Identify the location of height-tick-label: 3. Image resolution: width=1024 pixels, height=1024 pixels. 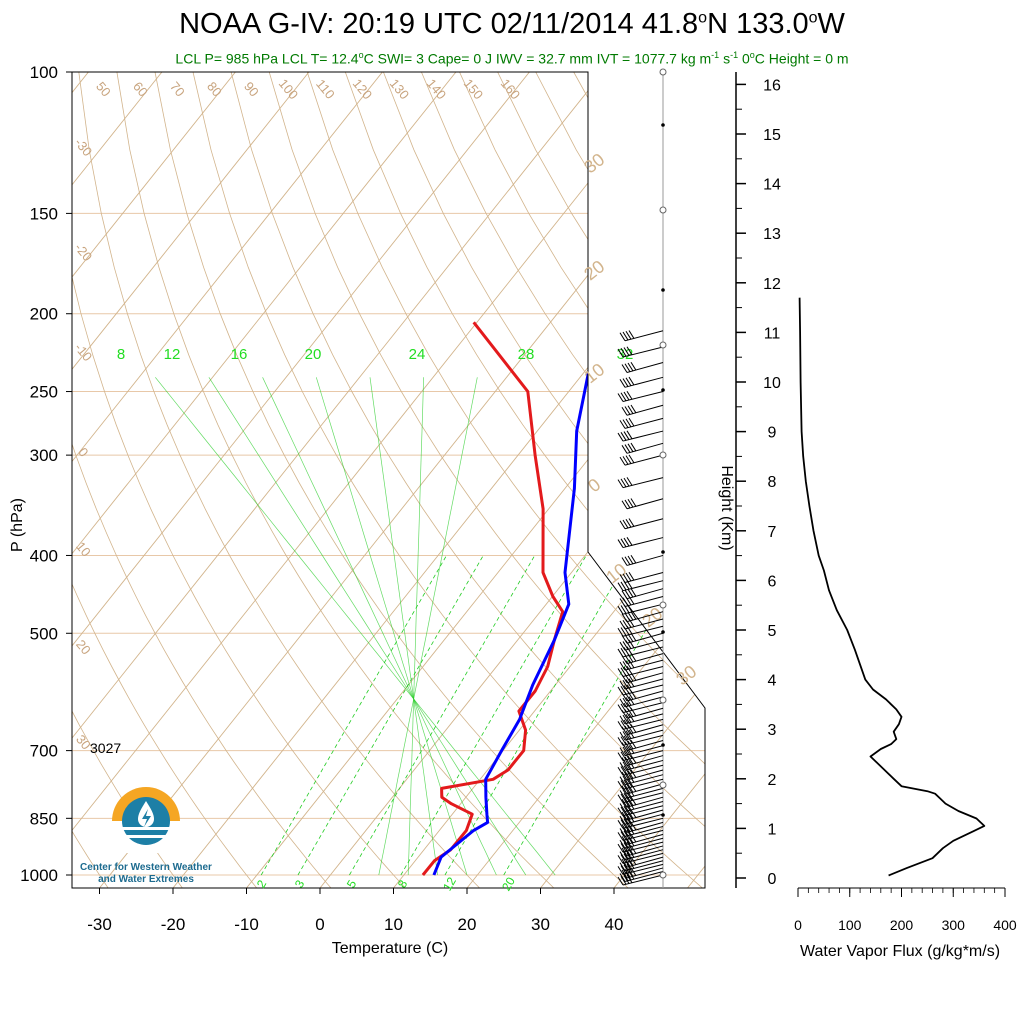
(772, 730).